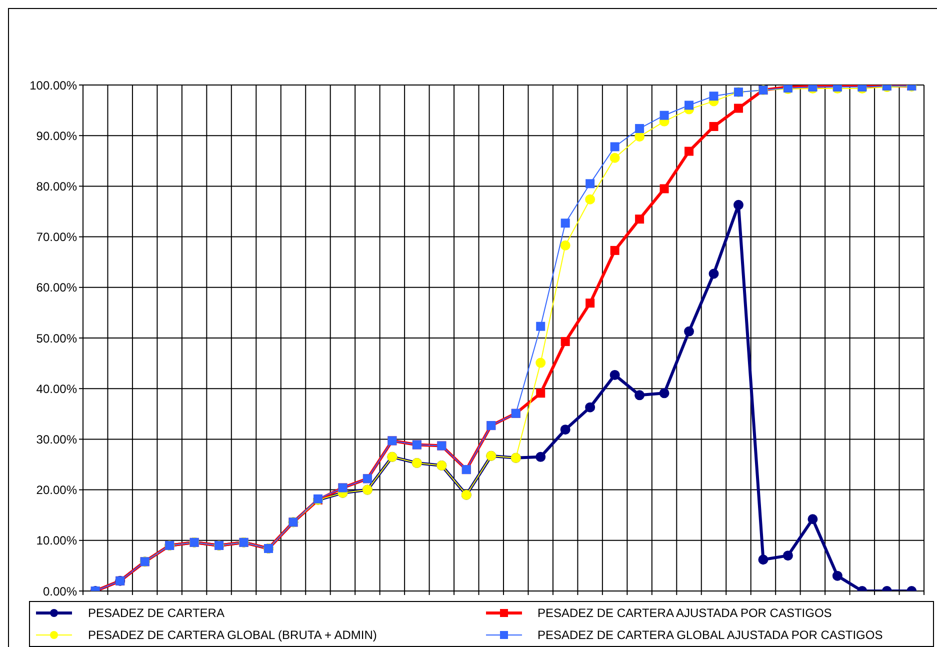  What do you see at coordinates (57, 490) in the screenshot?
I see `y-tick-label: 20.00%` at bounding box center [57, 490].